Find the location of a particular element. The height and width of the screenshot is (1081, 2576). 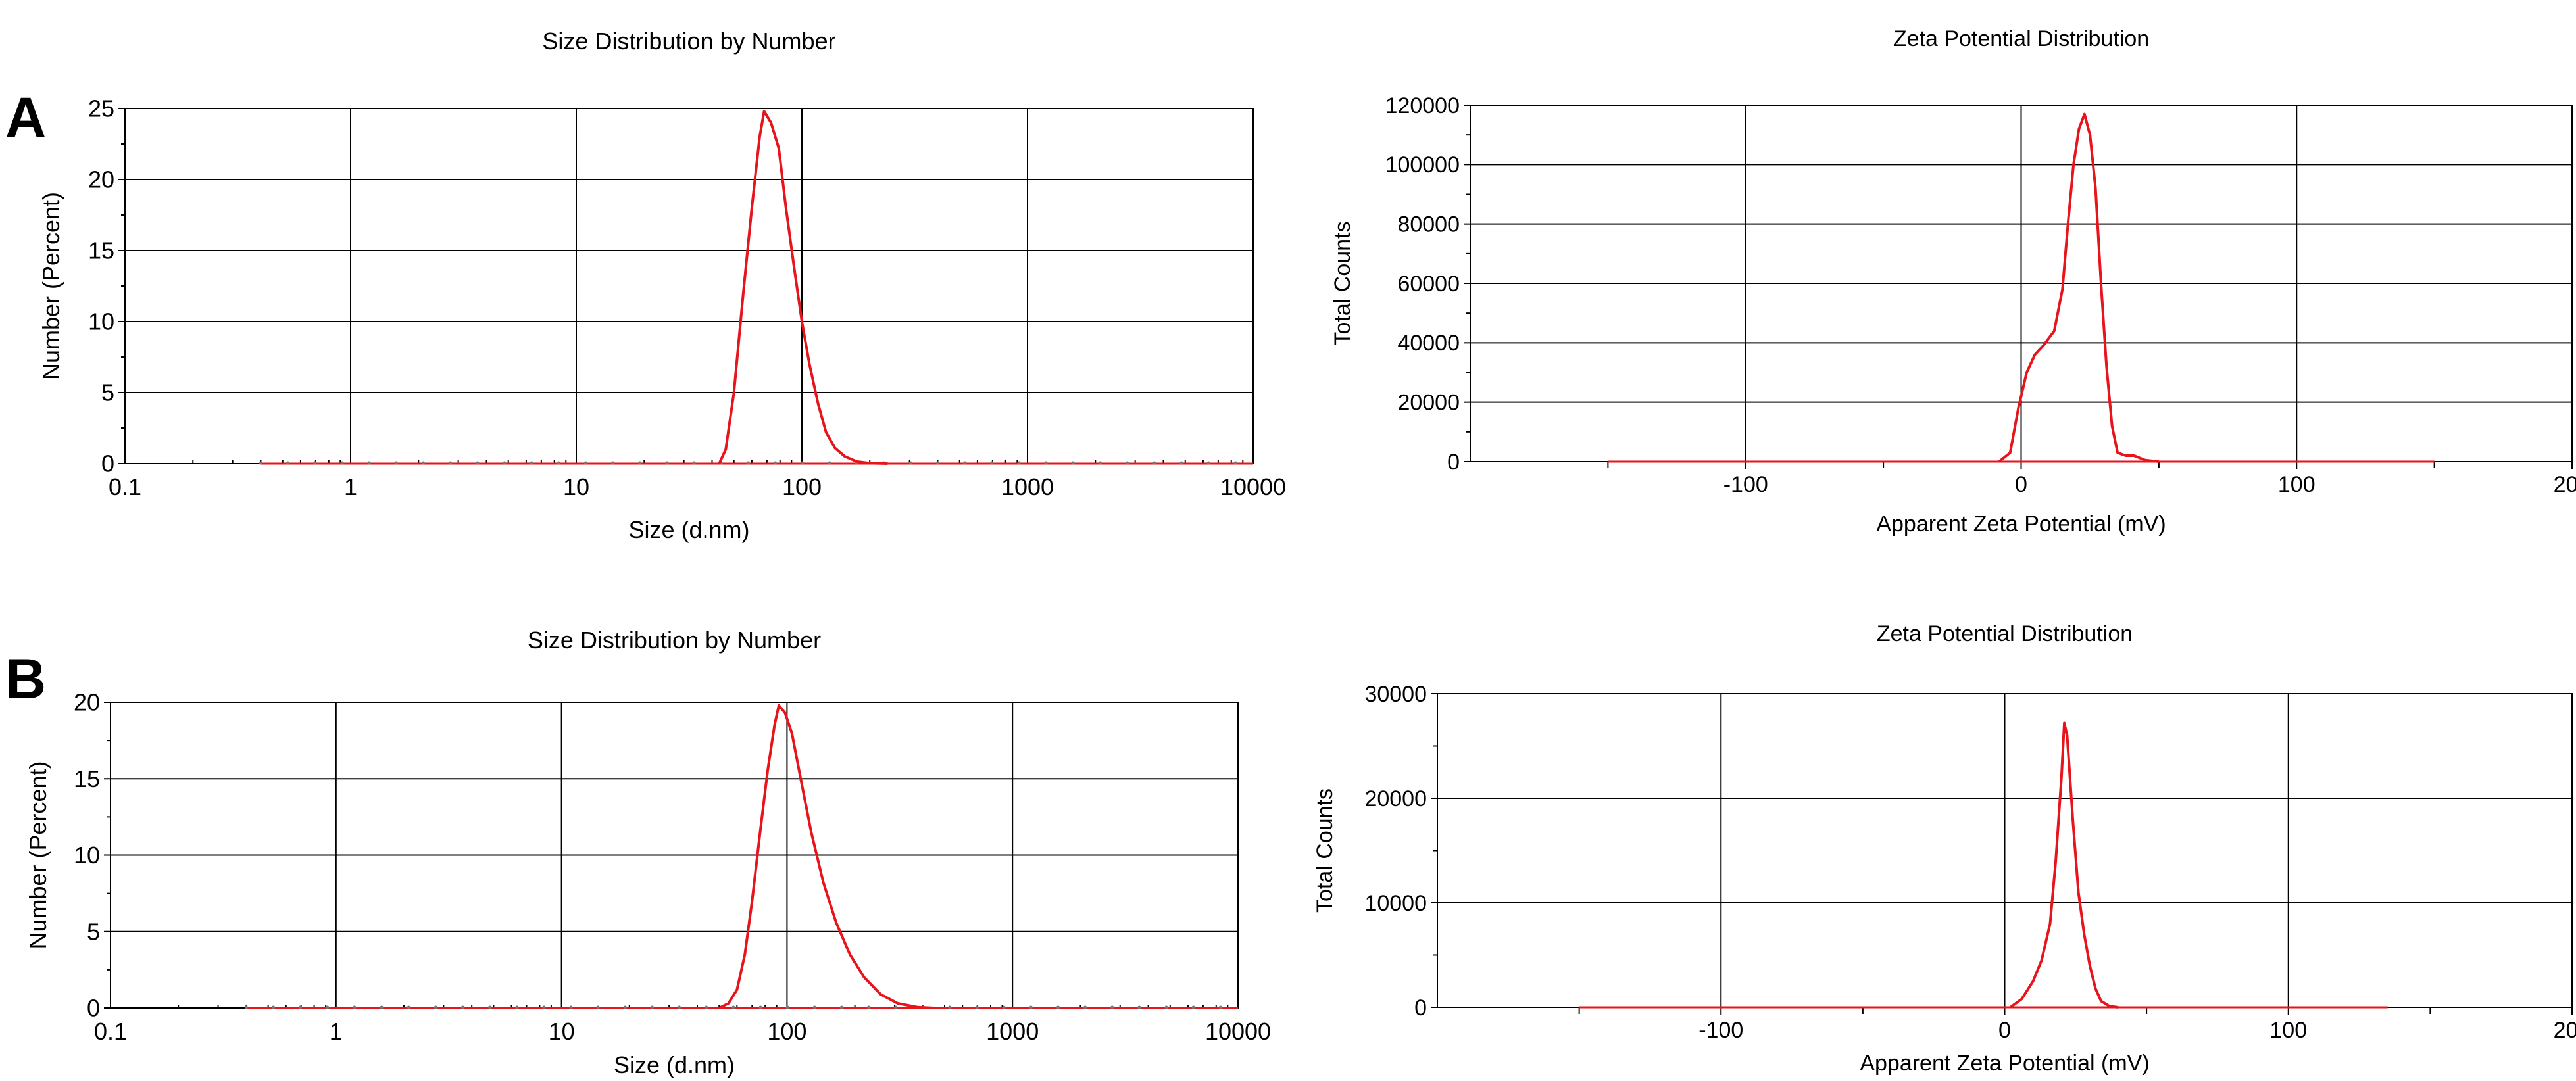

y-tick-label: 60000 is located at coordinates (1428, 284).